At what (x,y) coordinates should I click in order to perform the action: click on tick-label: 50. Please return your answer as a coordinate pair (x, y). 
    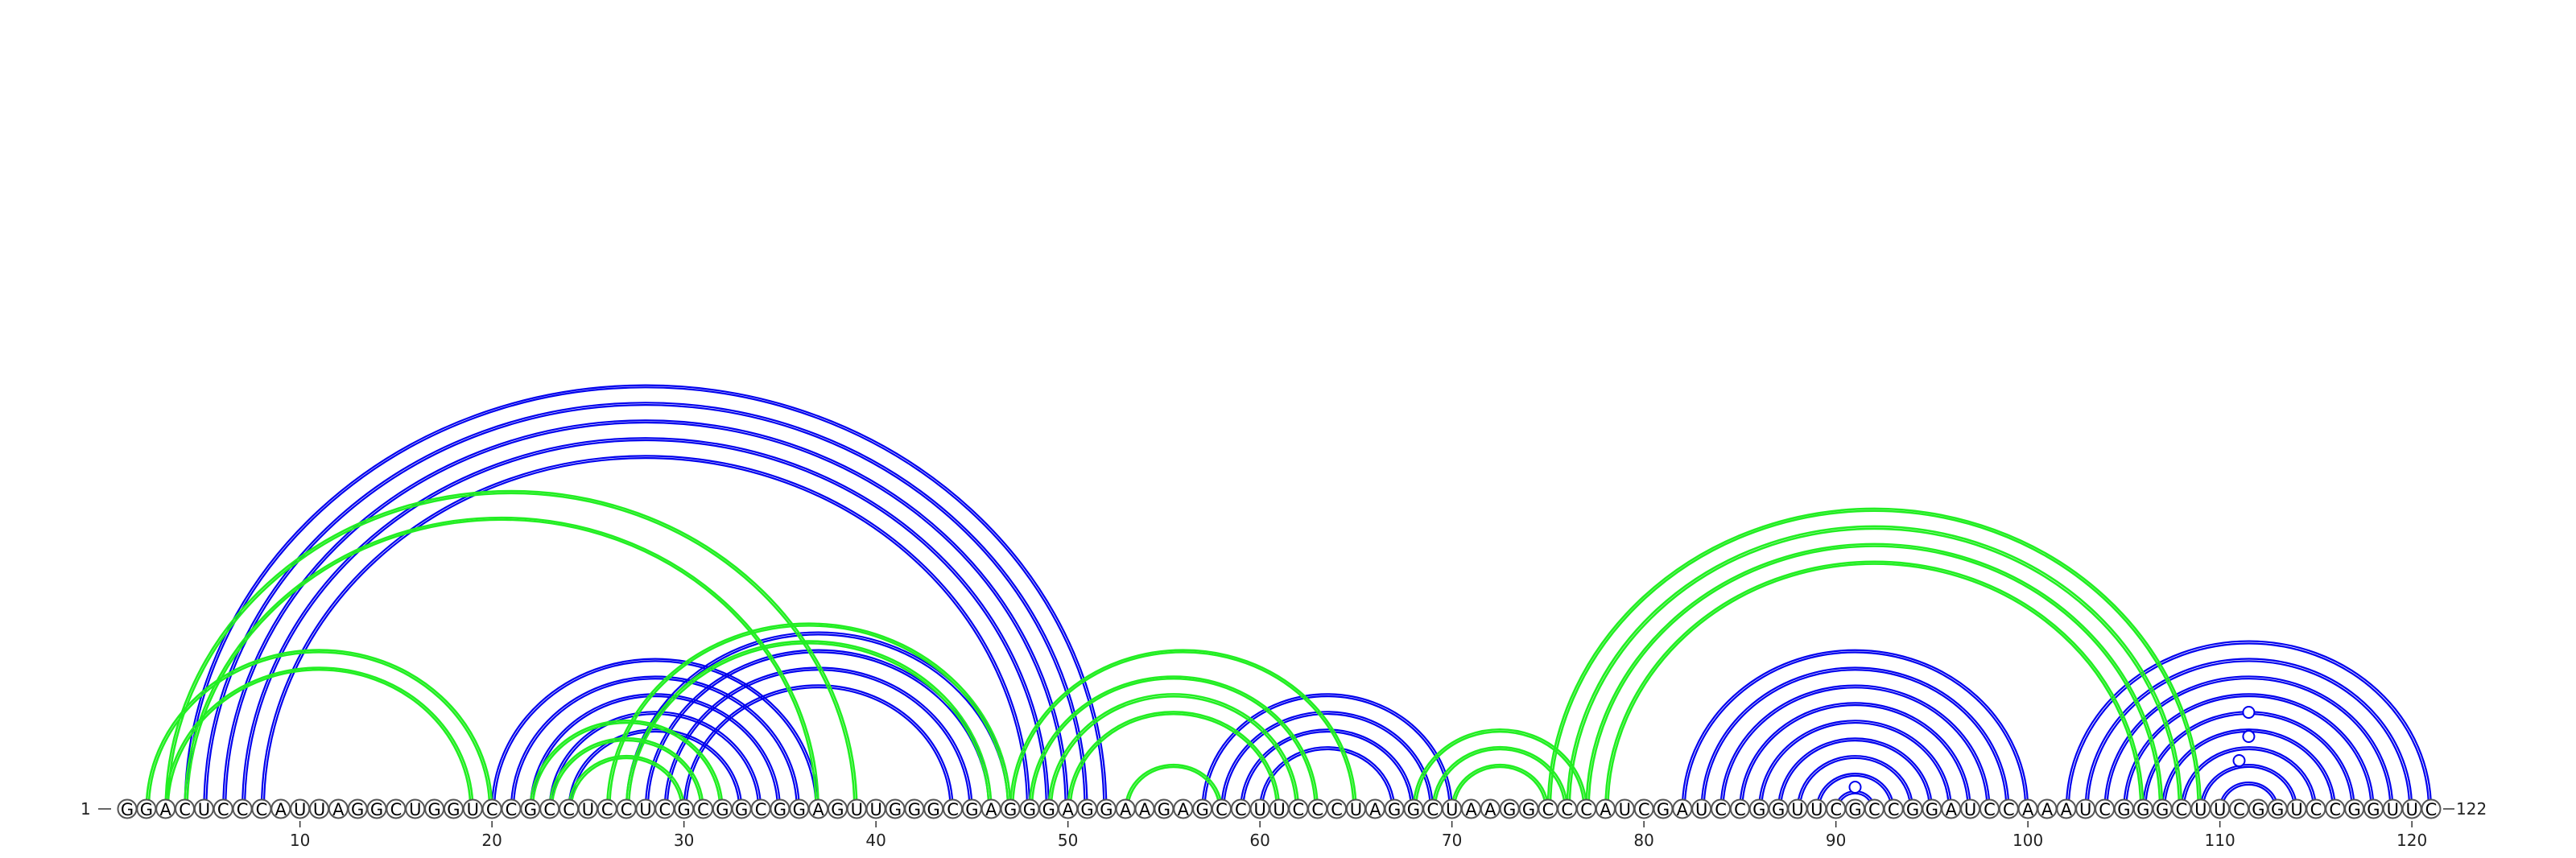
    Looking at the image, I should click on (1068, 840).